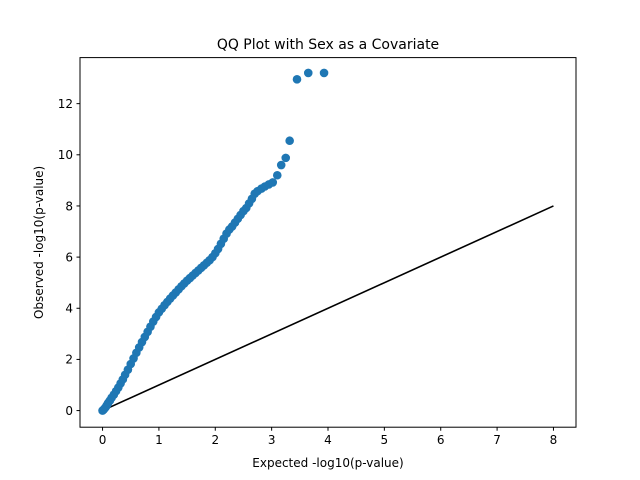 Image resolution: width=640 pixels, height=480 pixels. What do you see at coordinates (385, 440) in the screenshot?
I see `x-tick-label: 5` at bounding box center [385, 440].